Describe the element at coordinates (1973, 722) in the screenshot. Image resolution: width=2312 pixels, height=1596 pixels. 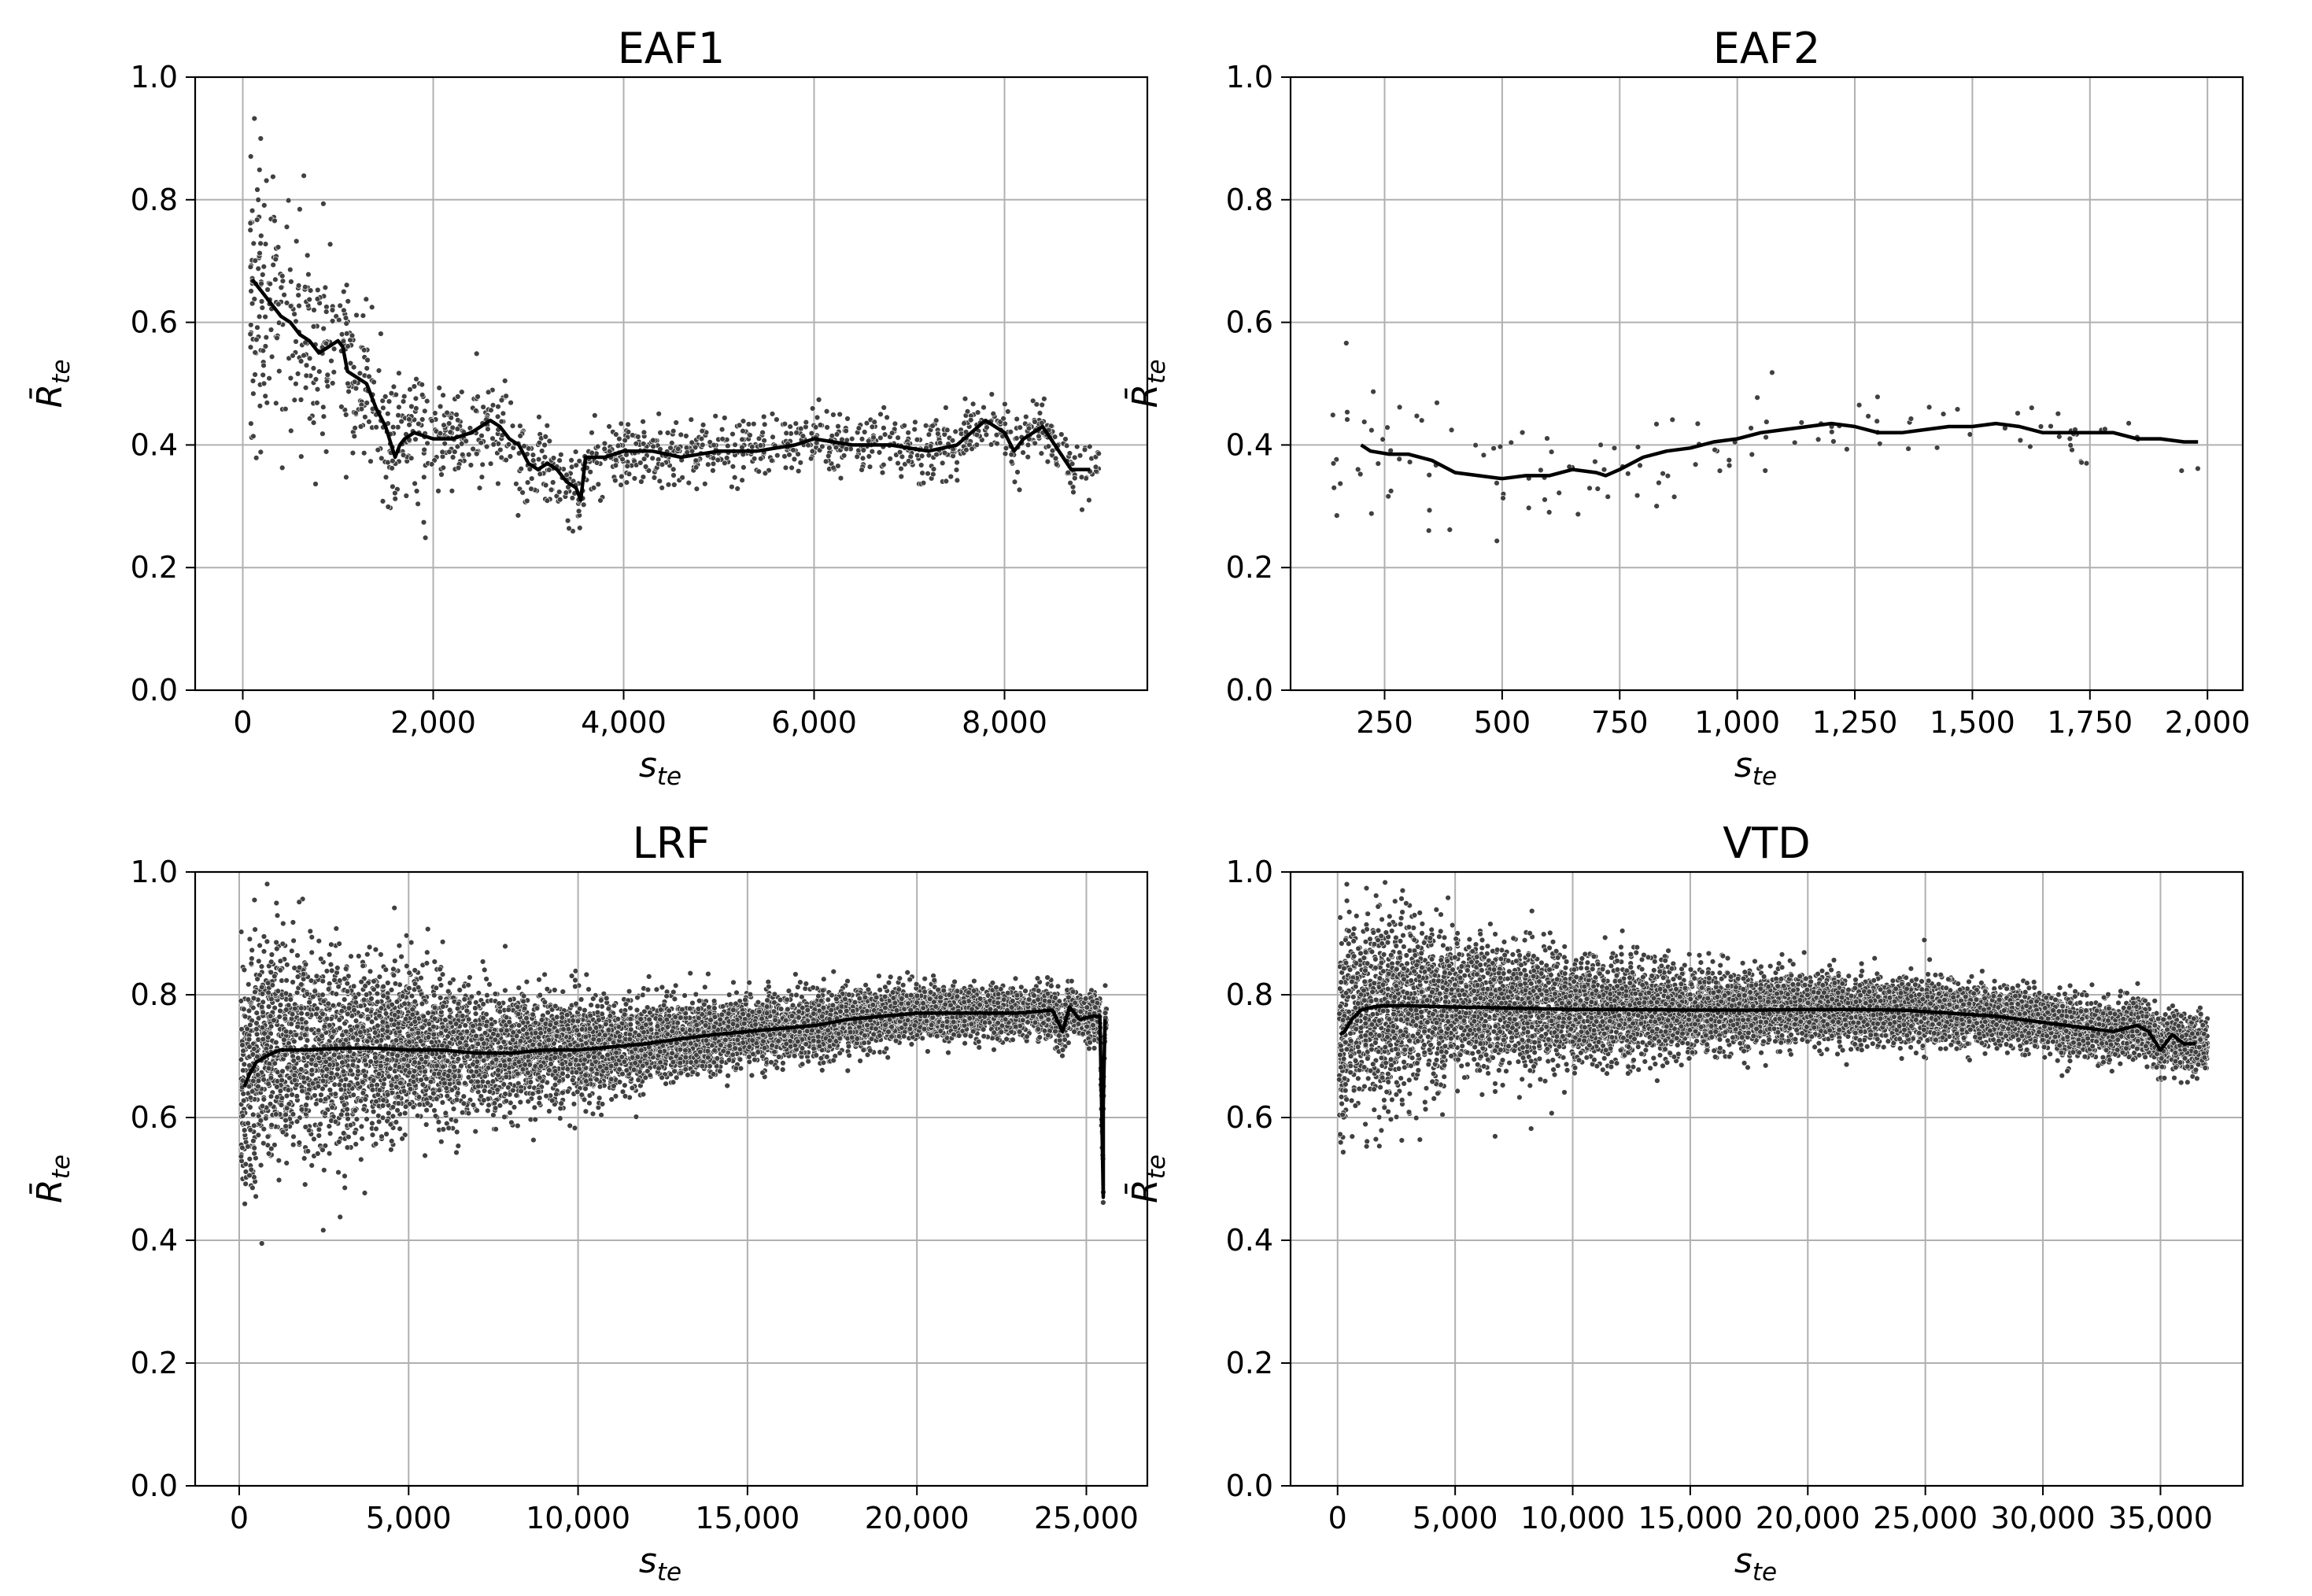
I see `x-tick-label: 1,500` at that location.